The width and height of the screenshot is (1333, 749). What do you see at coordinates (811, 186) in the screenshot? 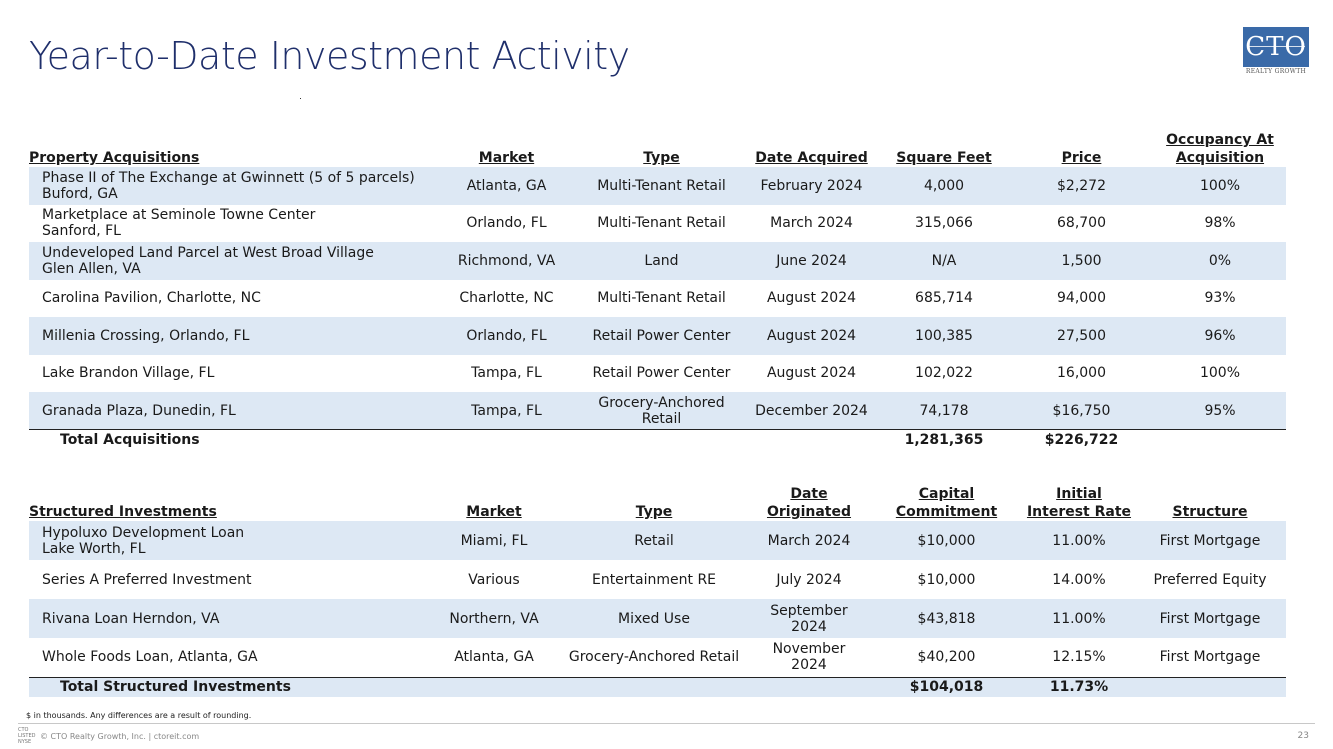
I see `acq-date: February 2024` at bounding box center [811, 186].